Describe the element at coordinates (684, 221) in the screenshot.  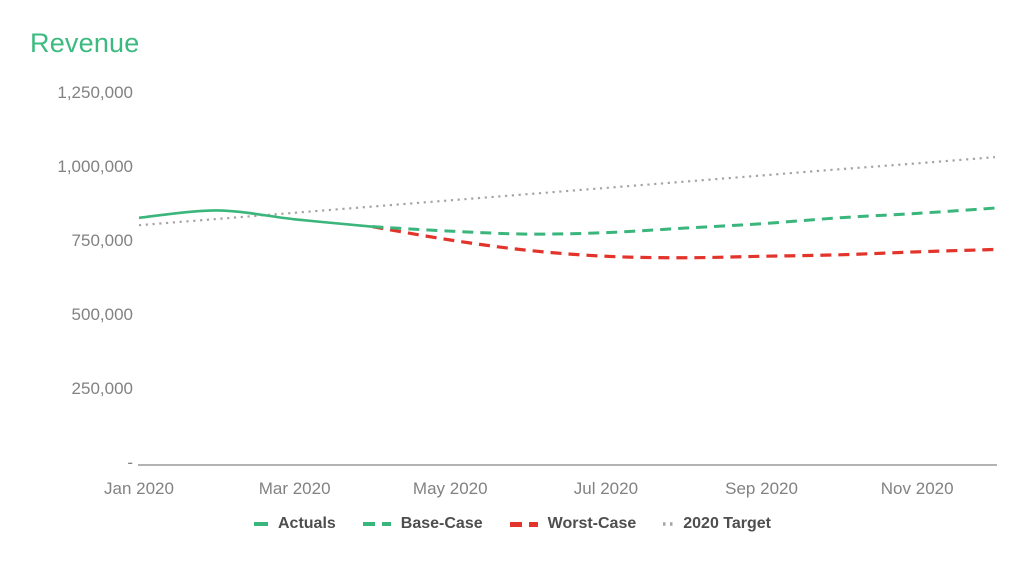
I see `series-line-base-case` at that location.